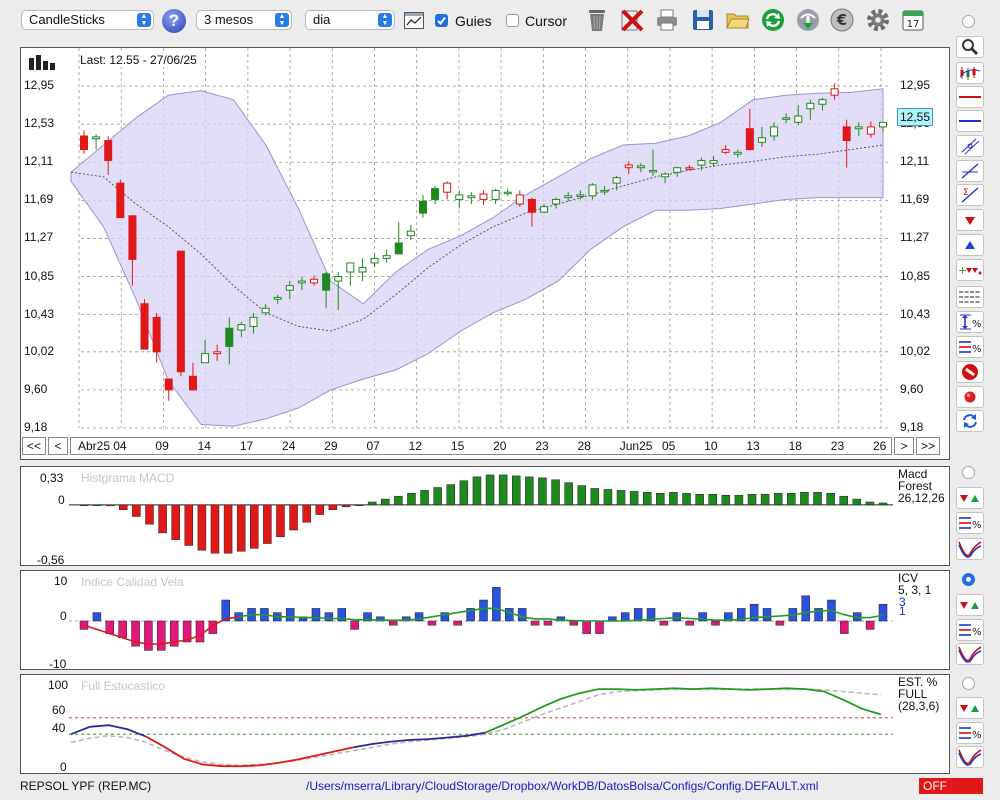  Describe the element at coordinates (970, 195) in the screenshot. I see `fibonacci-tool-button: Σ` at that location.